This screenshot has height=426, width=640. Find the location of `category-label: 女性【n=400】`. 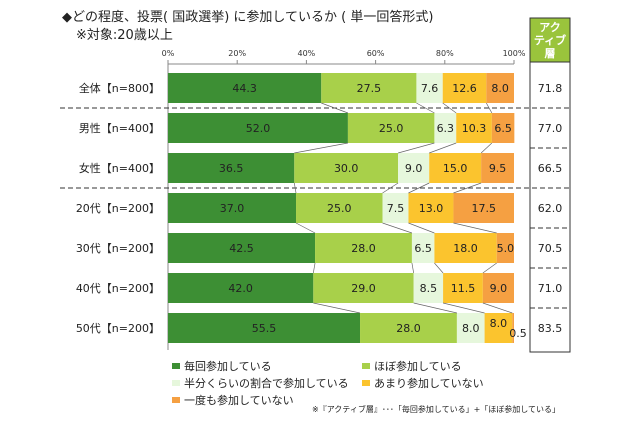

category-label: 女性【n=400】 is located at coordinates (119, 168).